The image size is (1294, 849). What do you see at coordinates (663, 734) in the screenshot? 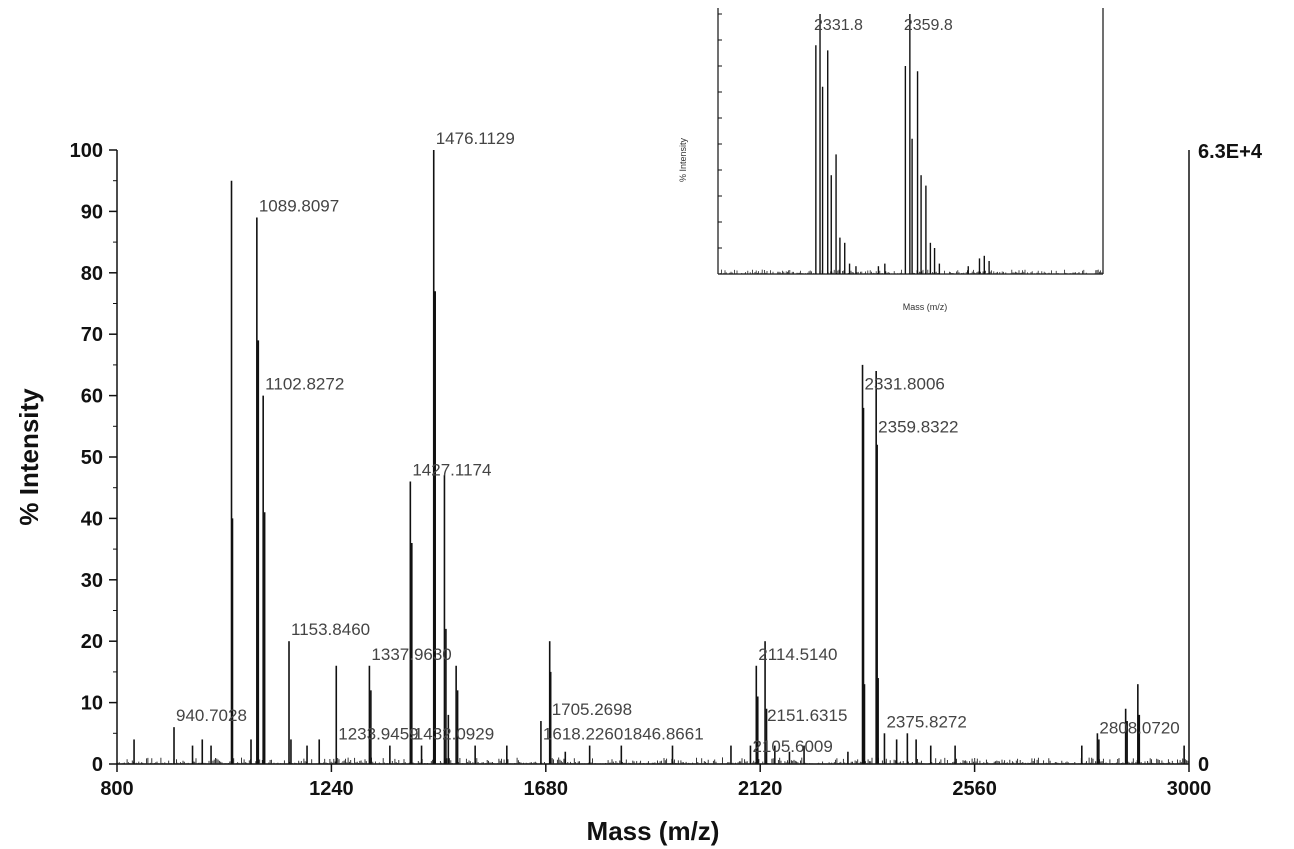
I see `main-peak-annotation: 1846.8661` at bounding box center [663, 734].